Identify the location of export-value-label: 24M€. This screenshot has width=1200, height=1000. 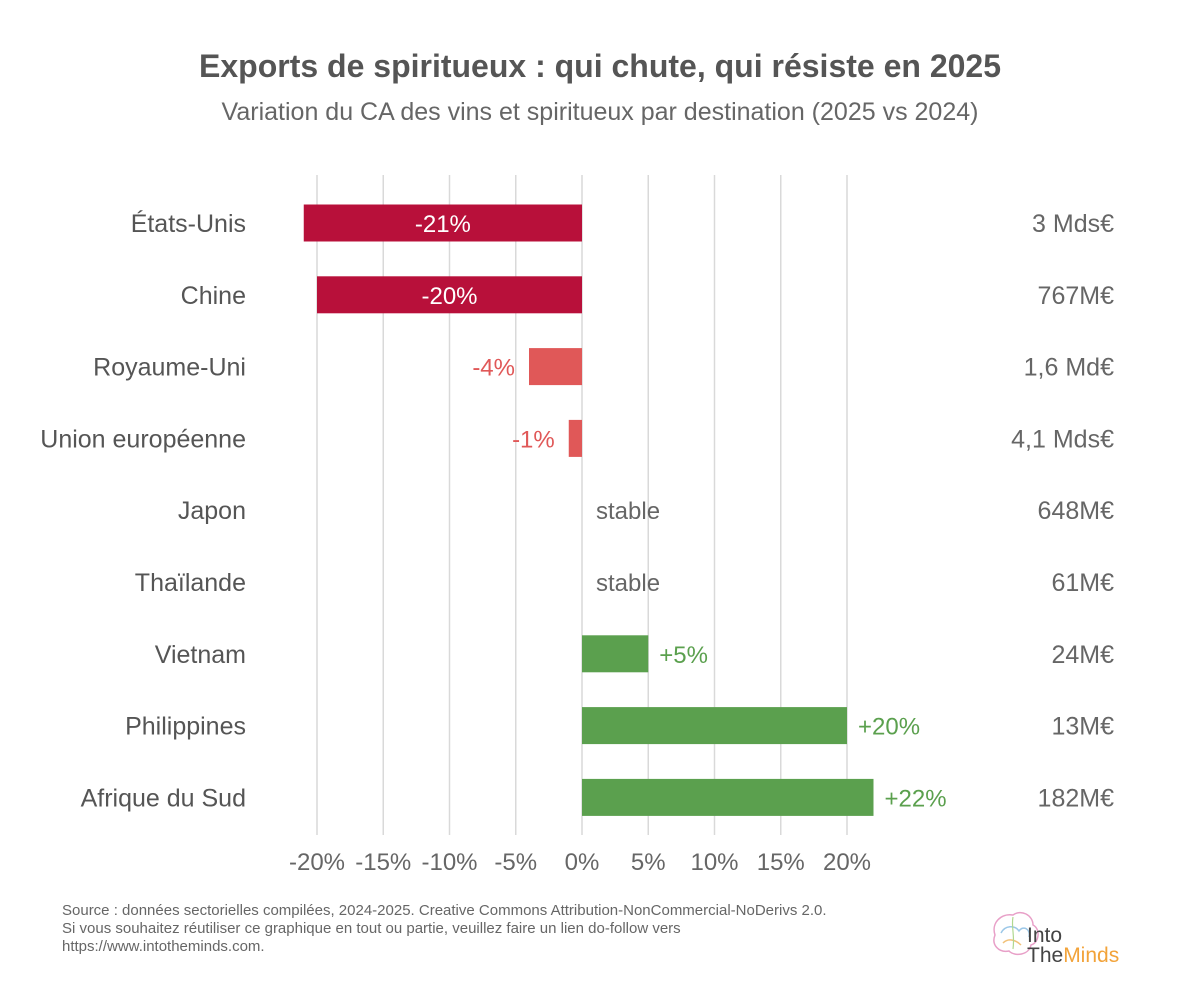
(1082, 655).